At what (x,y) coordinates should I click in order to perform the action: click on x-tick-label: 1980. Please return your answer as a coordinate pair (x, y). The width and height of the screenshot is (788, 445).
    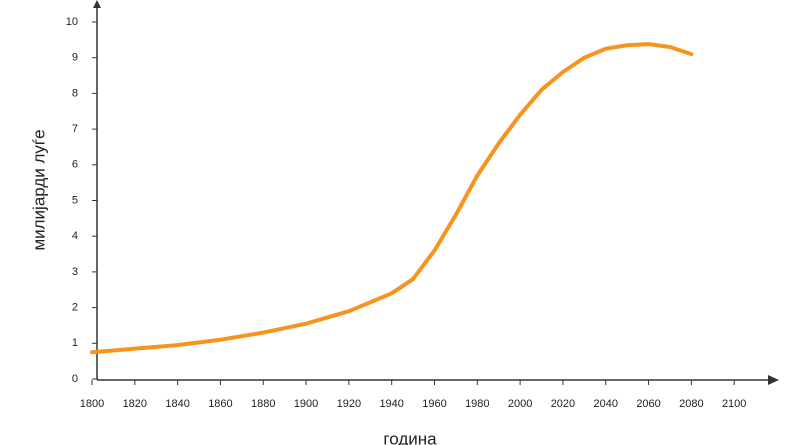
    Looking at the image, I should click on (477, 404).